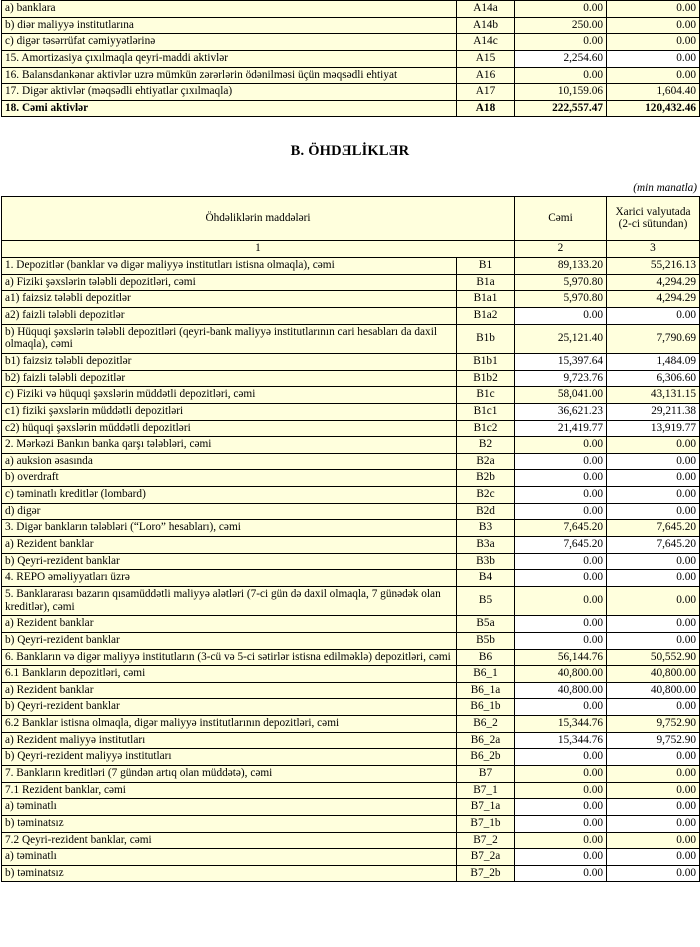  What do you see at coordinates (560, 249) in the screenshot?
I see `colnum-total: 2` at bounding box center [560, 249].